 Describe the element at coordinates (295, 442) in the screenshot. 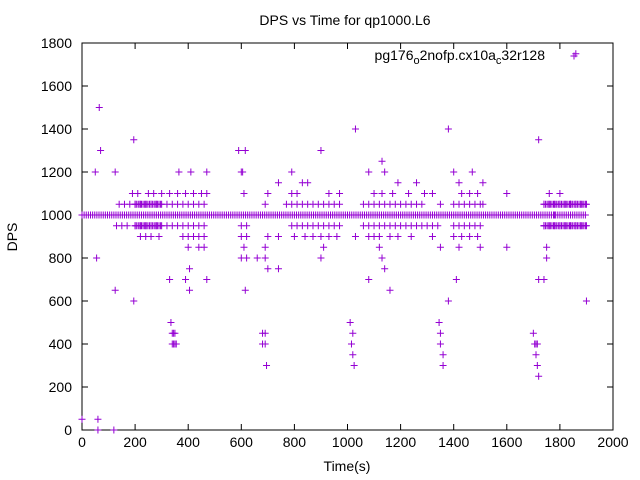

I see `x-tick-label: 800` at that location.